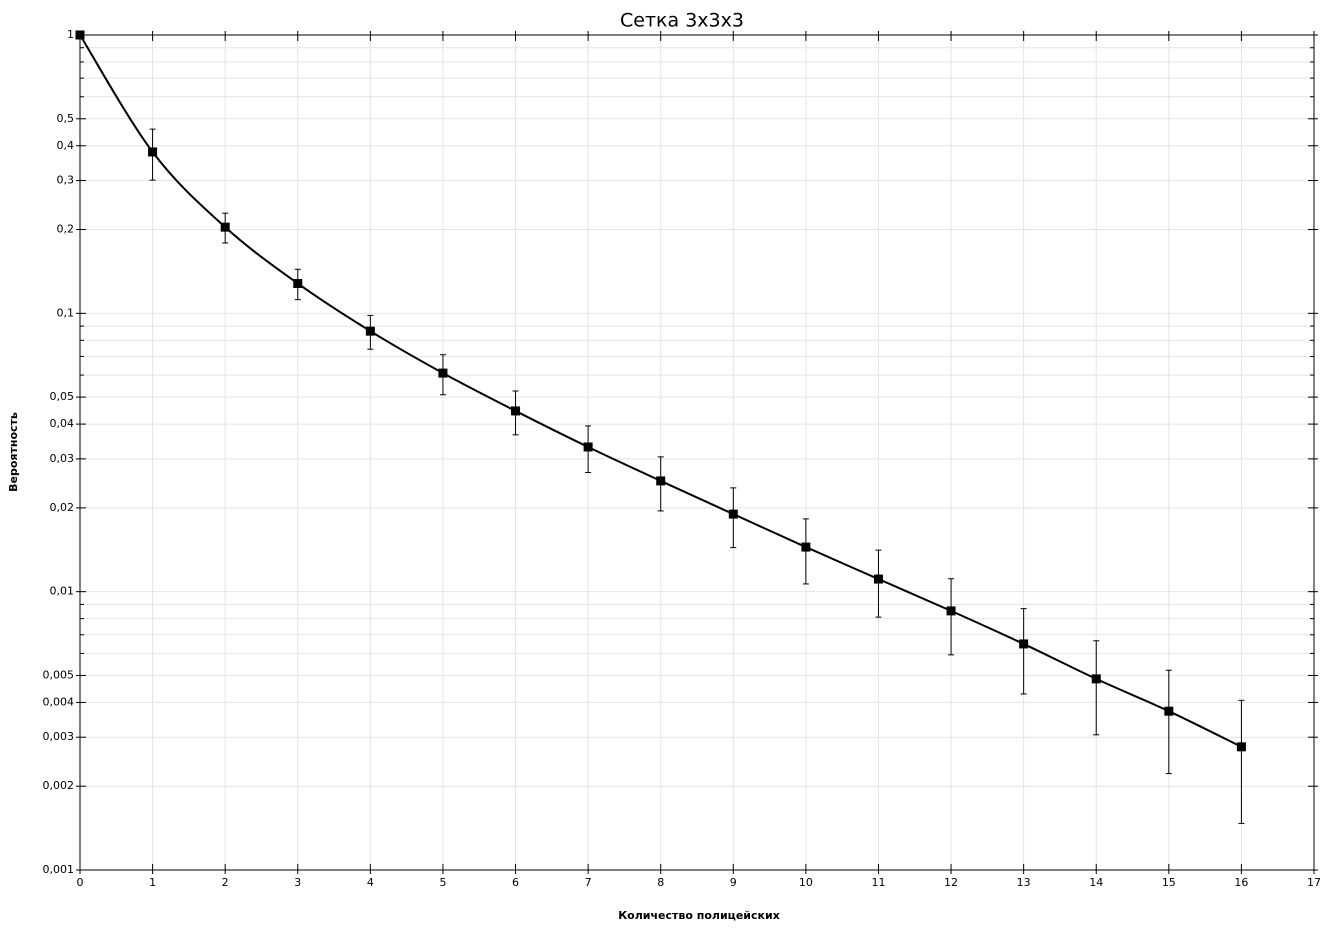 This screenshot has height=930, width=1329. What do you see at coordinates (62, 396) in the screenshot?
I see `y-tick-label: 0,05` at bounding box center [62, 396].